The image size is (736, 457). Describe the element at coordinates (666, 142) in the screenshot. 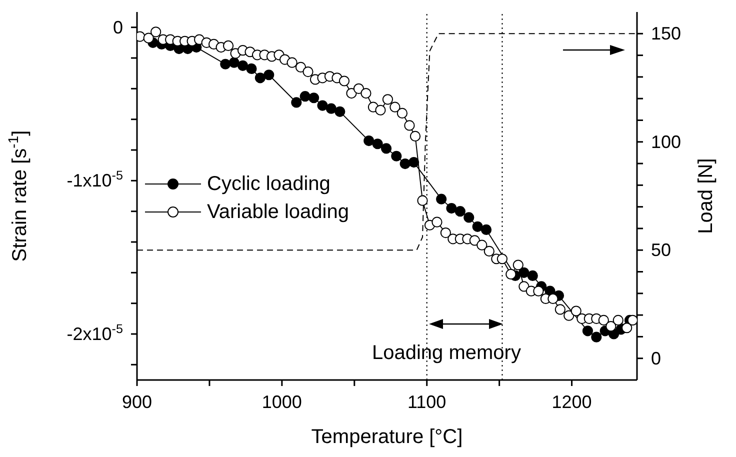

I see `y2-tick-label: 100` at that location.